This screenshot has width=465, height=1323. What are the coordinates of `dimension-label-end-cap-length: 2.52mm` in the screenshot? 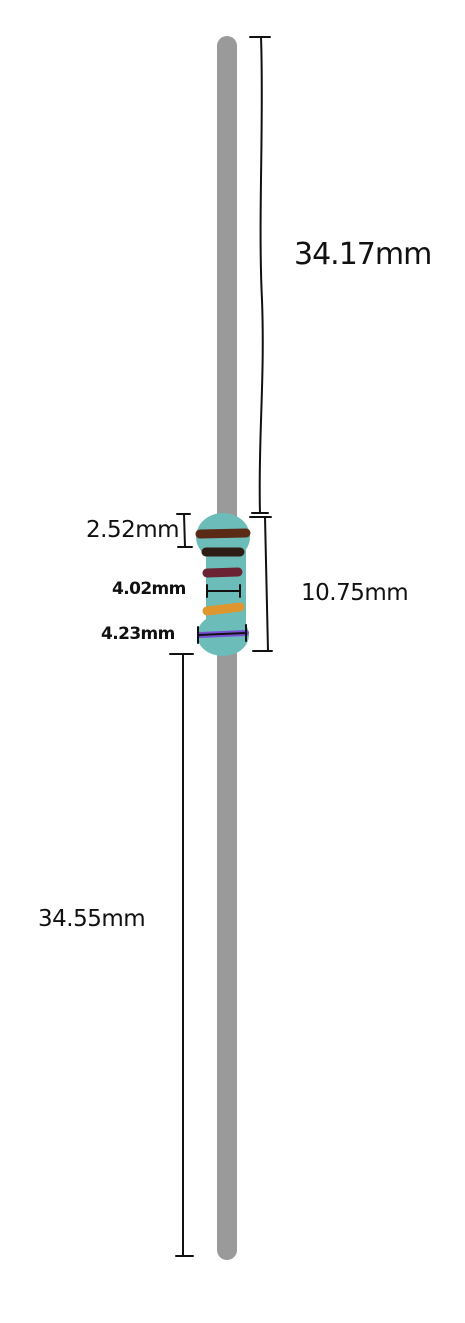 It's located at (132, 530).